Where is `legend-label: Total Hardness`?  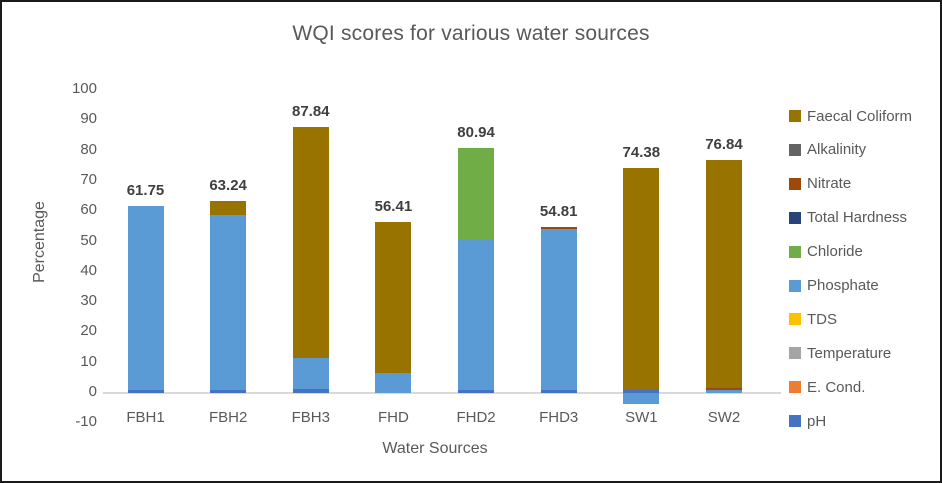 legend-label: Total Hardness is located at coordinates (857, 218).